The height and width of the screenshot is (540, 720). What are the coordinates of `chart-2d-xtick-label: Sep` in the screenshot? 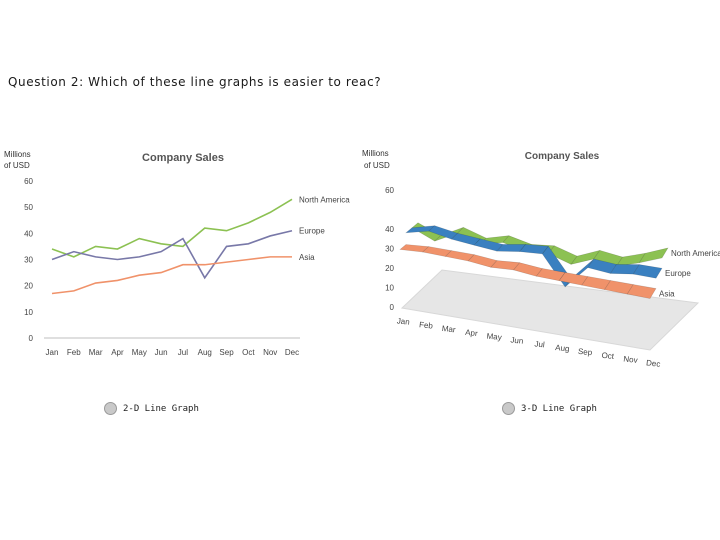 It's located at (226, 352).